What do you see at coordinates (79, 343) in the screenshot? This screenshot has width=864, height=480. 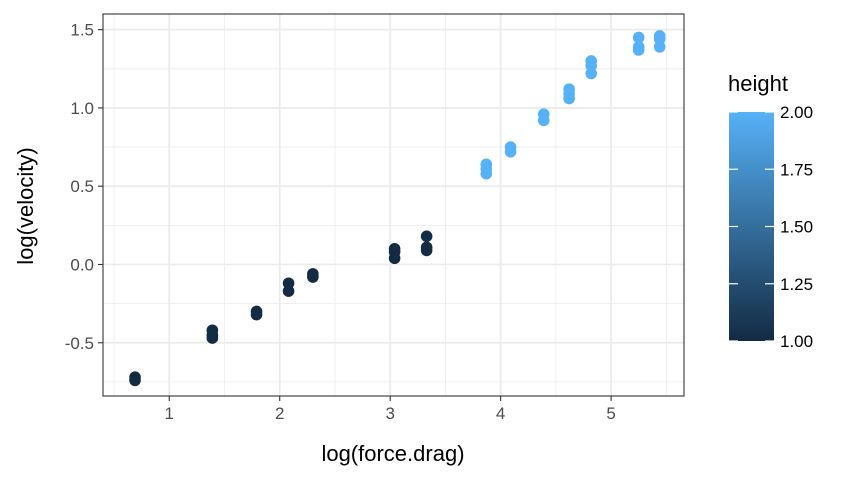 I see `y-tick-label: -0.5` at bounding box center [79, 343].